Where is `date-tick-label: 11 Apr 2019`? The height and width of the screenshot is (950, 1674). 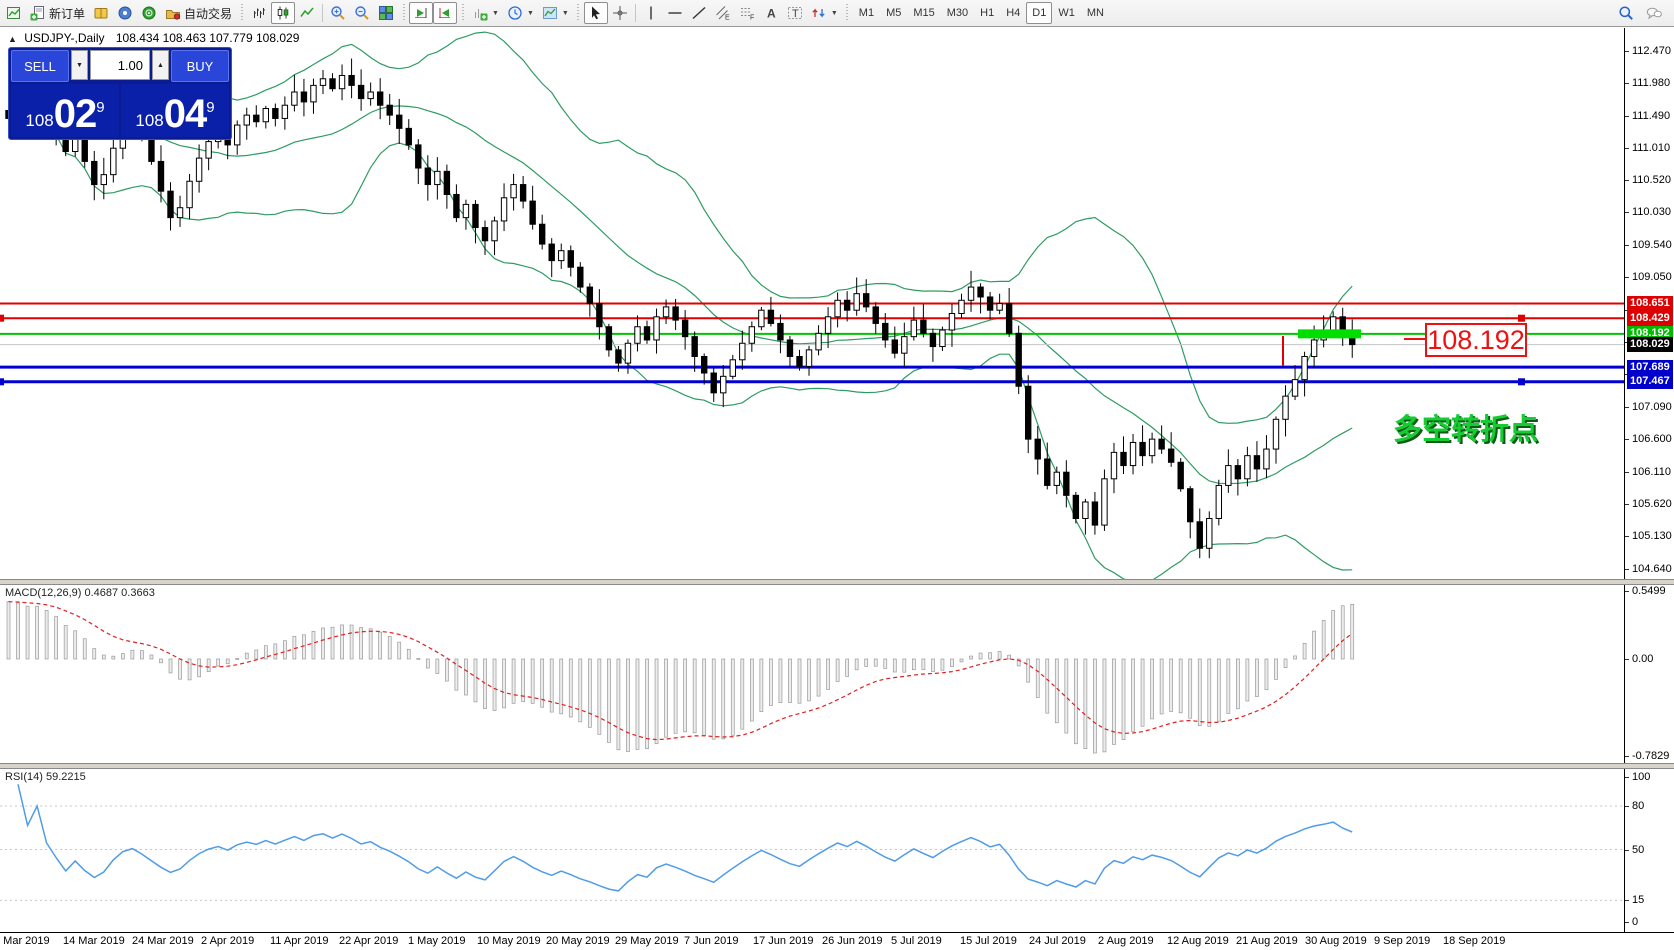
date-tick-label: 11 Apr 2019 is located at coordinates (299, 941).